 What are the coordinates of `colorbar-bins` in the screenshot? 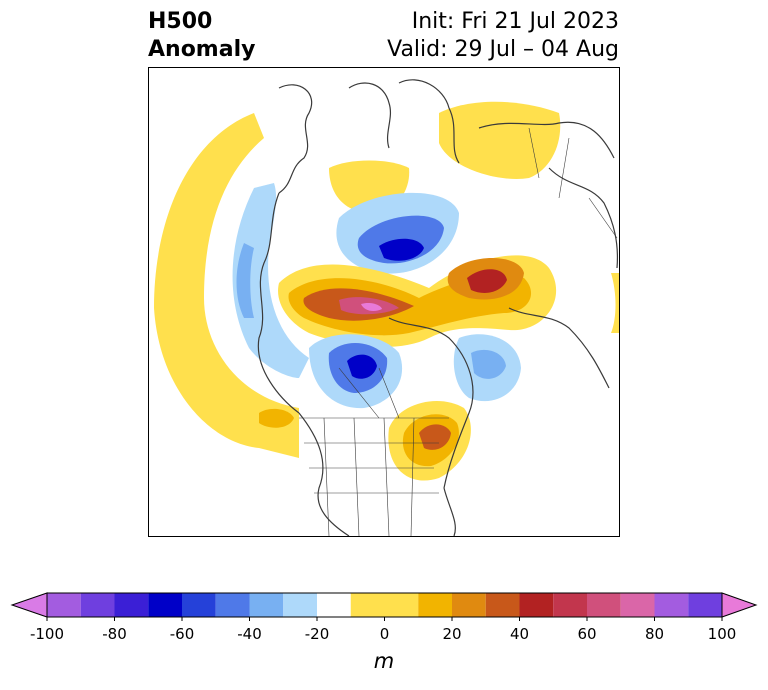 It's located at (384, 605).